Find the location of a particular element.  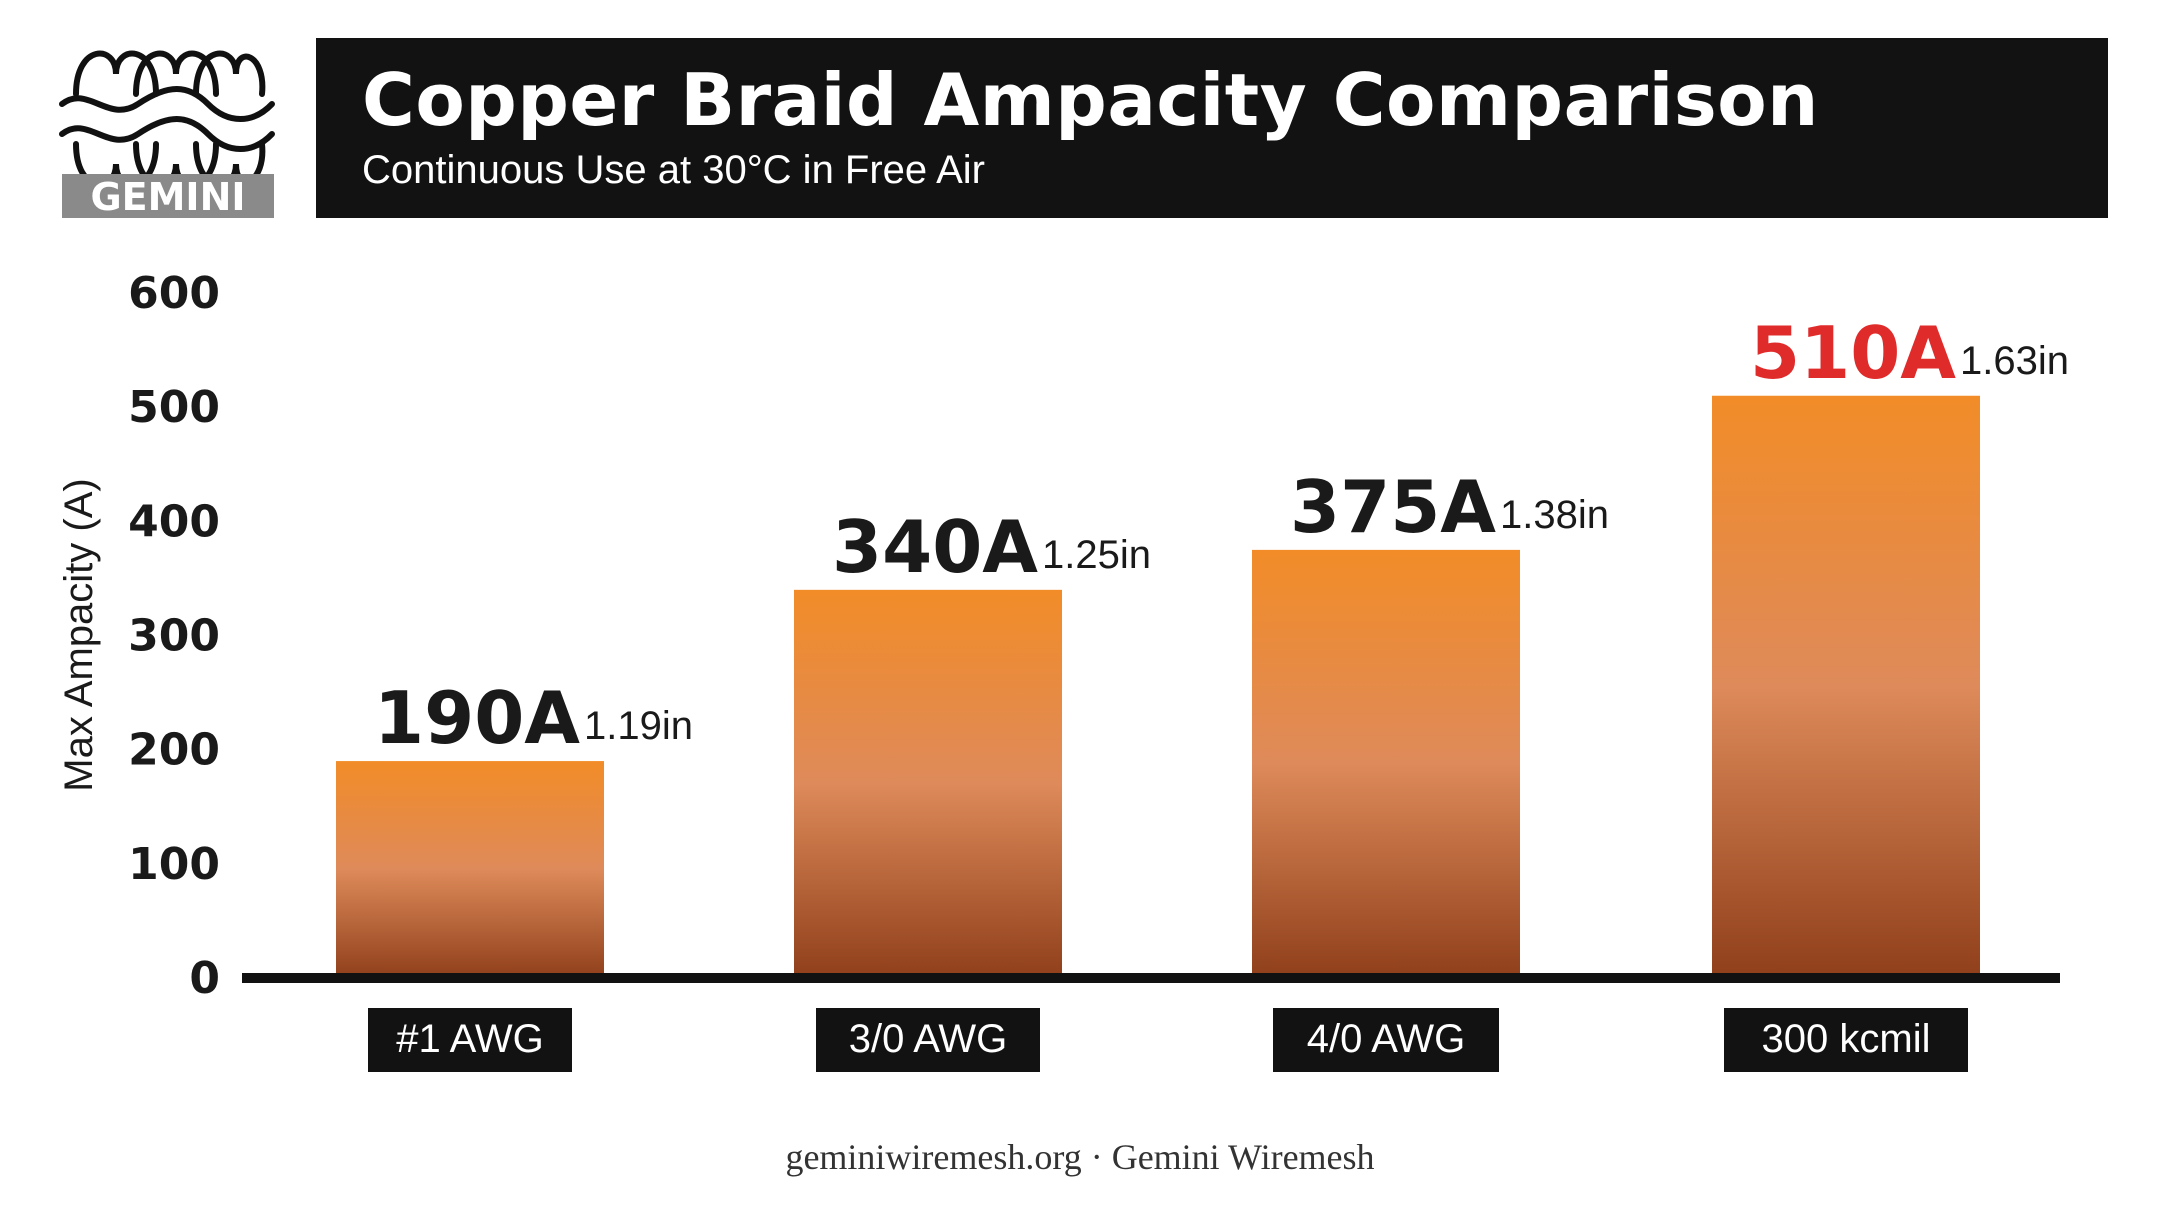

bar-diameter-label: 1.19in is located at coordinates (638, 726).